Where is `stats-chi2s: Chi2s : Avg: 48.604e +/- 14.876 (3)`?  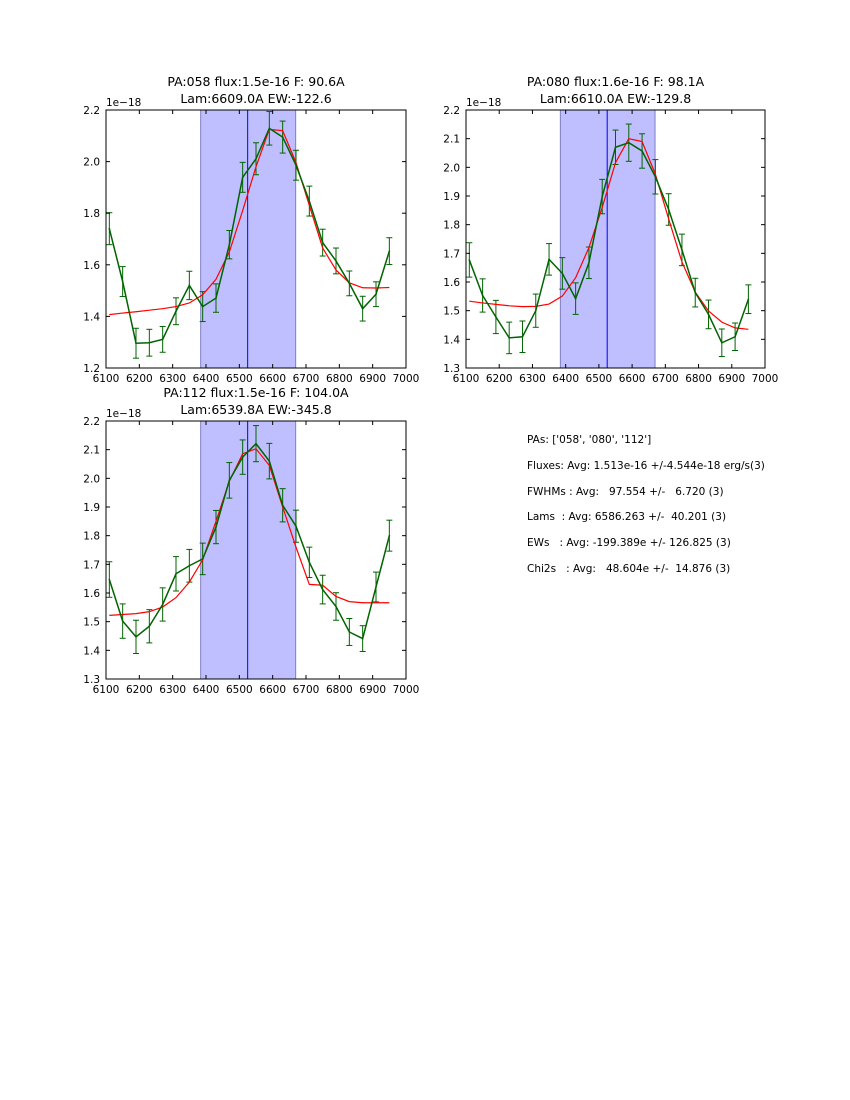
stats-chi2s: Chi2s : Avg: 48.604e +/- 14.876 (3) is located at coordinates (629, 568).